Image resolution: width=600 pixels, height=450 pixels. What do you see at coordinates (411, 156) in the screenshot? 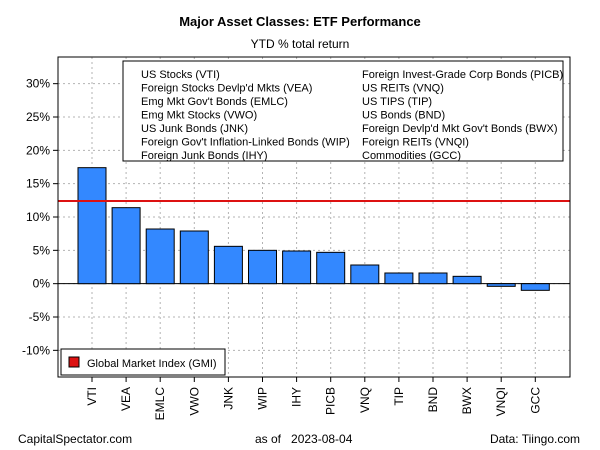
I see `legend-entry: Commodities (GCC)` at bounding box center [411, 156].